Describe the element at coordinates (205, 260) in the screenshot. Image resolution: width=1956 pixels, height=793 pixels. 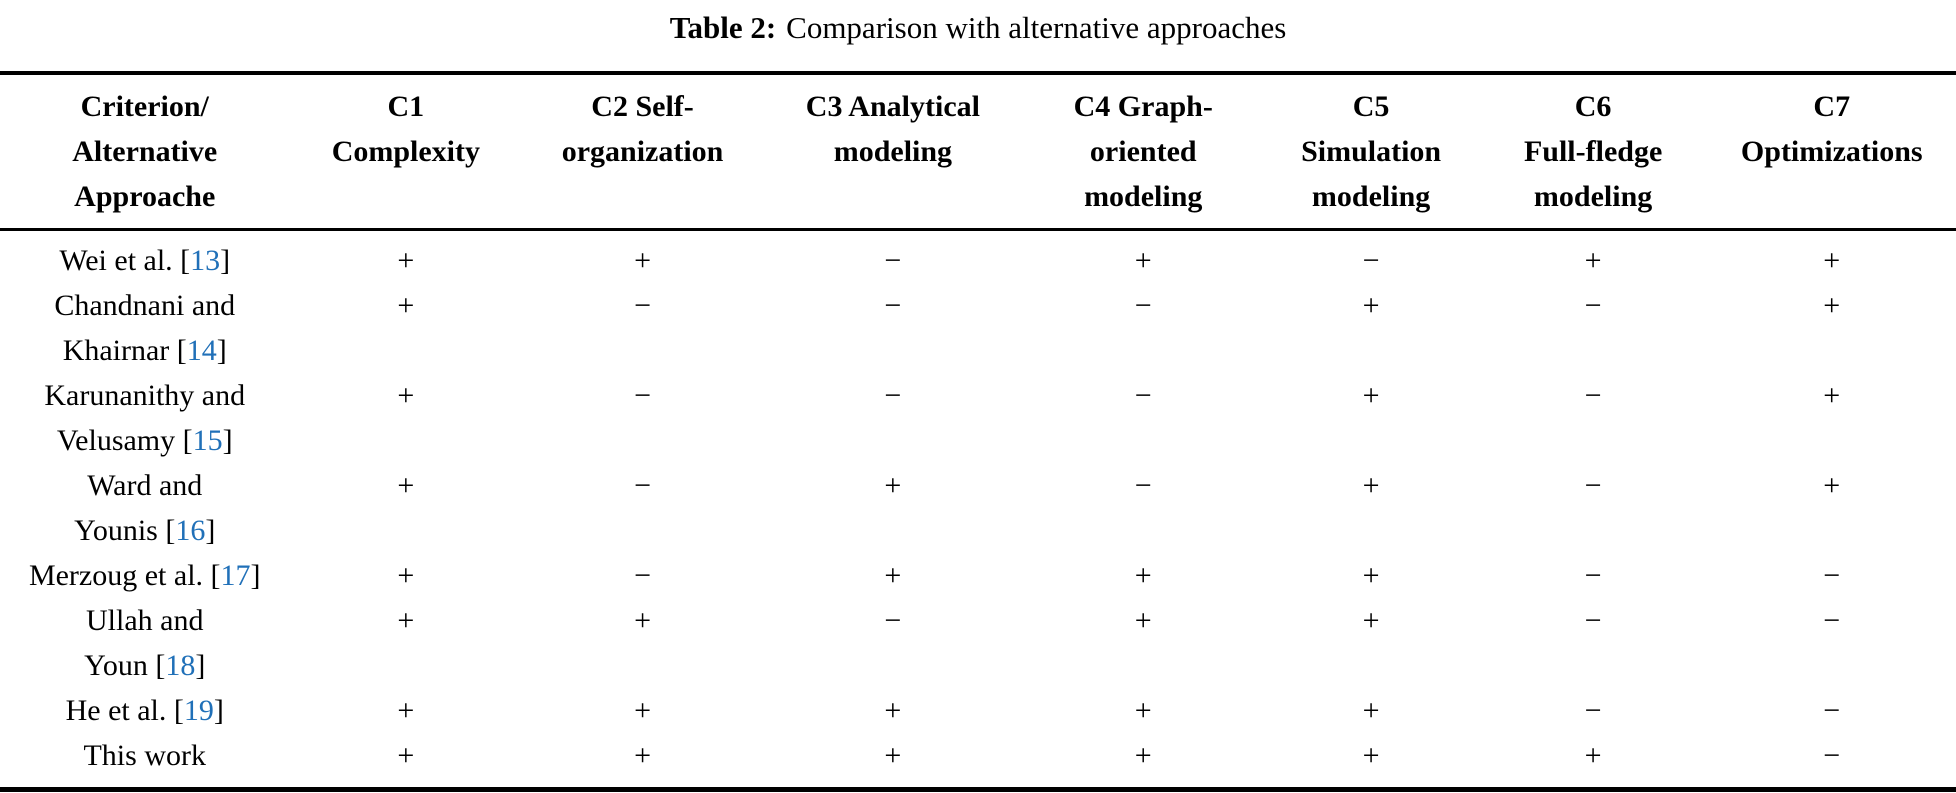
I see `citation-link: 13` at that location.